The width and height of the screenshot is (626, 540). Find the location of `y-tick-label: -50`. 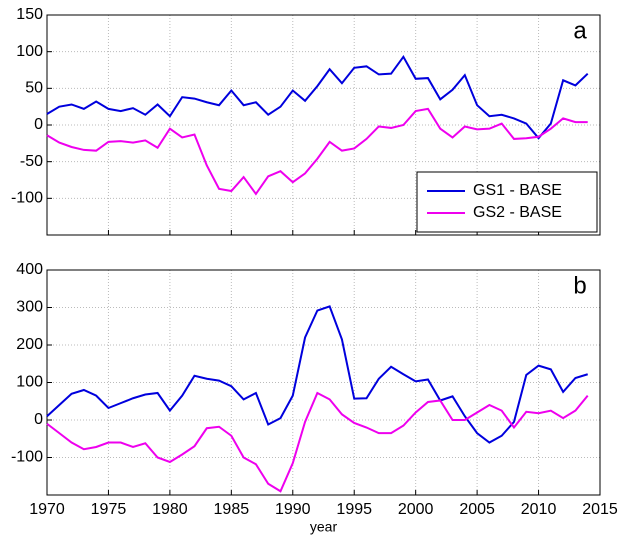

y-tick-label: -50 is located at coordinates (31, 161).